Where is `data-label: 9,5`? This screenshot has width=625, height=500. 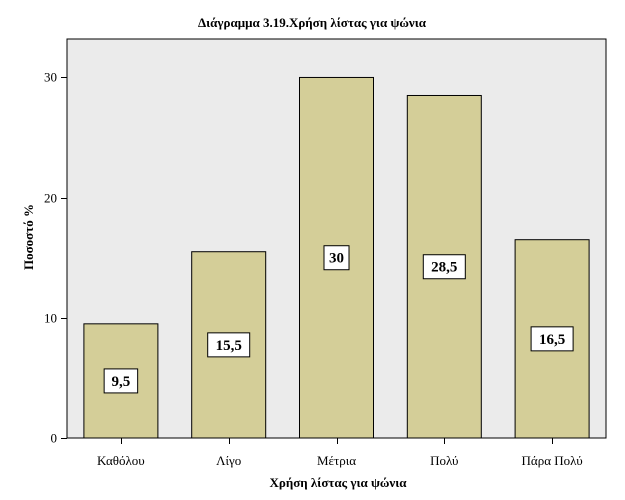
data-label: 9,5 is located at coordinates (121, 382).